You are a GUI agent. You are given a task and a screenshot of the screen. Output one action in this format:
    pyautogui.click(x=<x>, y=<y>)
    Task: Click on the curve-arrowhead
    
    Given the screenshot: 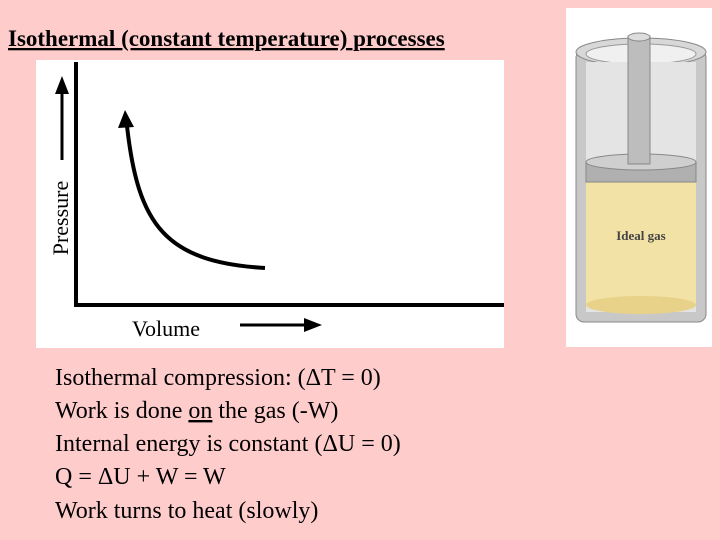 What is the action you would take?
    pyautogui.click(x=126, y=119)
    